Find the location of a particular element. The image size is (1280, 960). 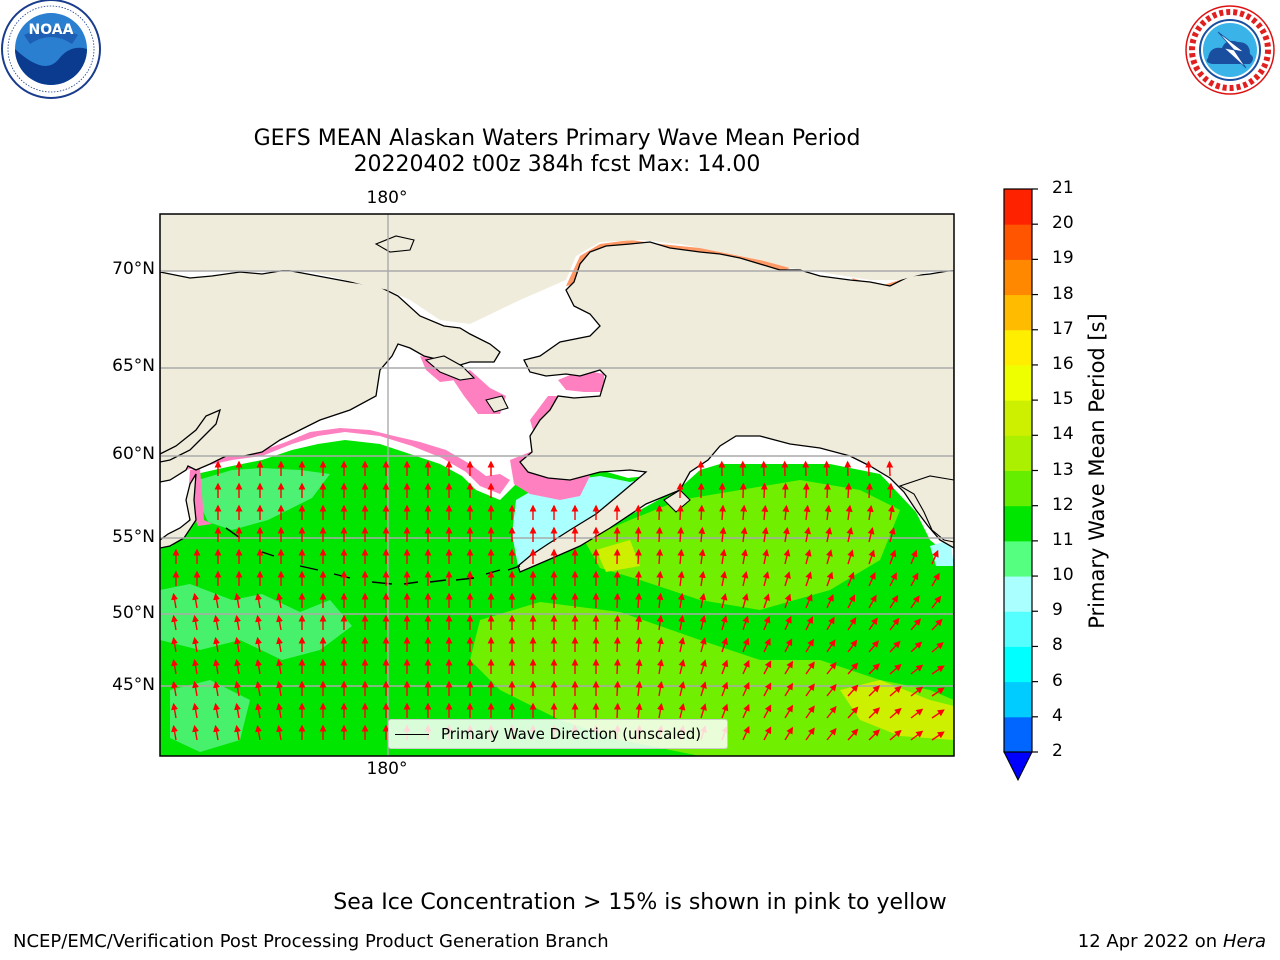

colorbar-tick-label: 11 is located at coordinates (1063, 539).